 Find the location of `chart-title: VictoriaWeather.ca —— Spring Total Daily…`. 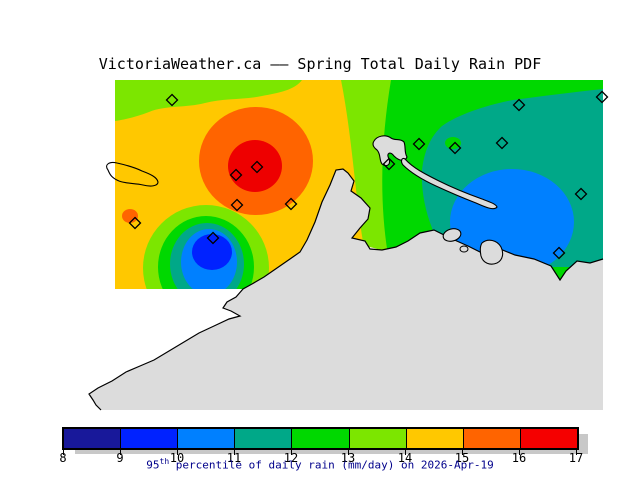

chart-title: VictoriaWeather.ca —— Spring Total Daily… is located at coordinates (320, 64).